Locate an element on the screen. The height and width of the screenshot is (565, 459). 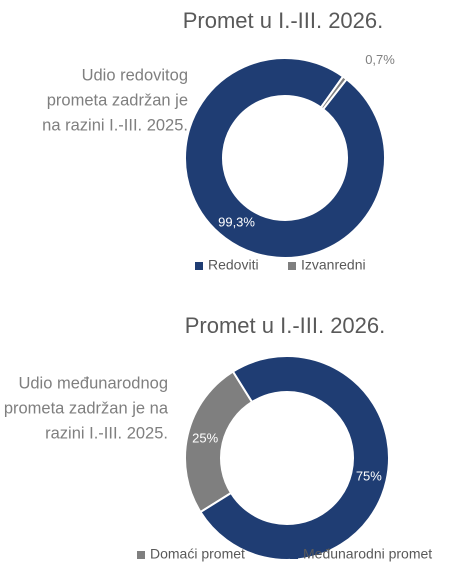
annotation: na razini I.-III. 2025. is located at coordinates (115, 125).